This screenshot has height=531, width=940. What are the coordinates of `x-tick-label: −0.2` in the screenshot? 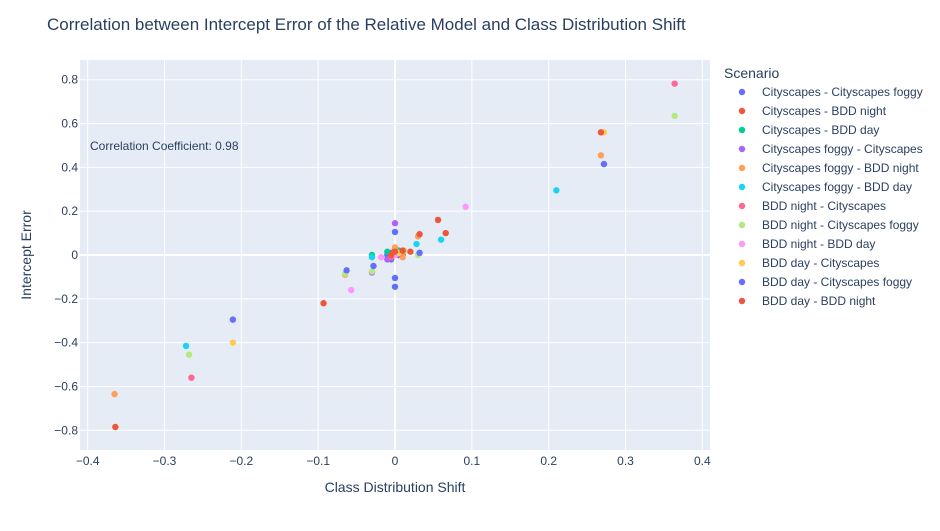 It's located at (241, 461).